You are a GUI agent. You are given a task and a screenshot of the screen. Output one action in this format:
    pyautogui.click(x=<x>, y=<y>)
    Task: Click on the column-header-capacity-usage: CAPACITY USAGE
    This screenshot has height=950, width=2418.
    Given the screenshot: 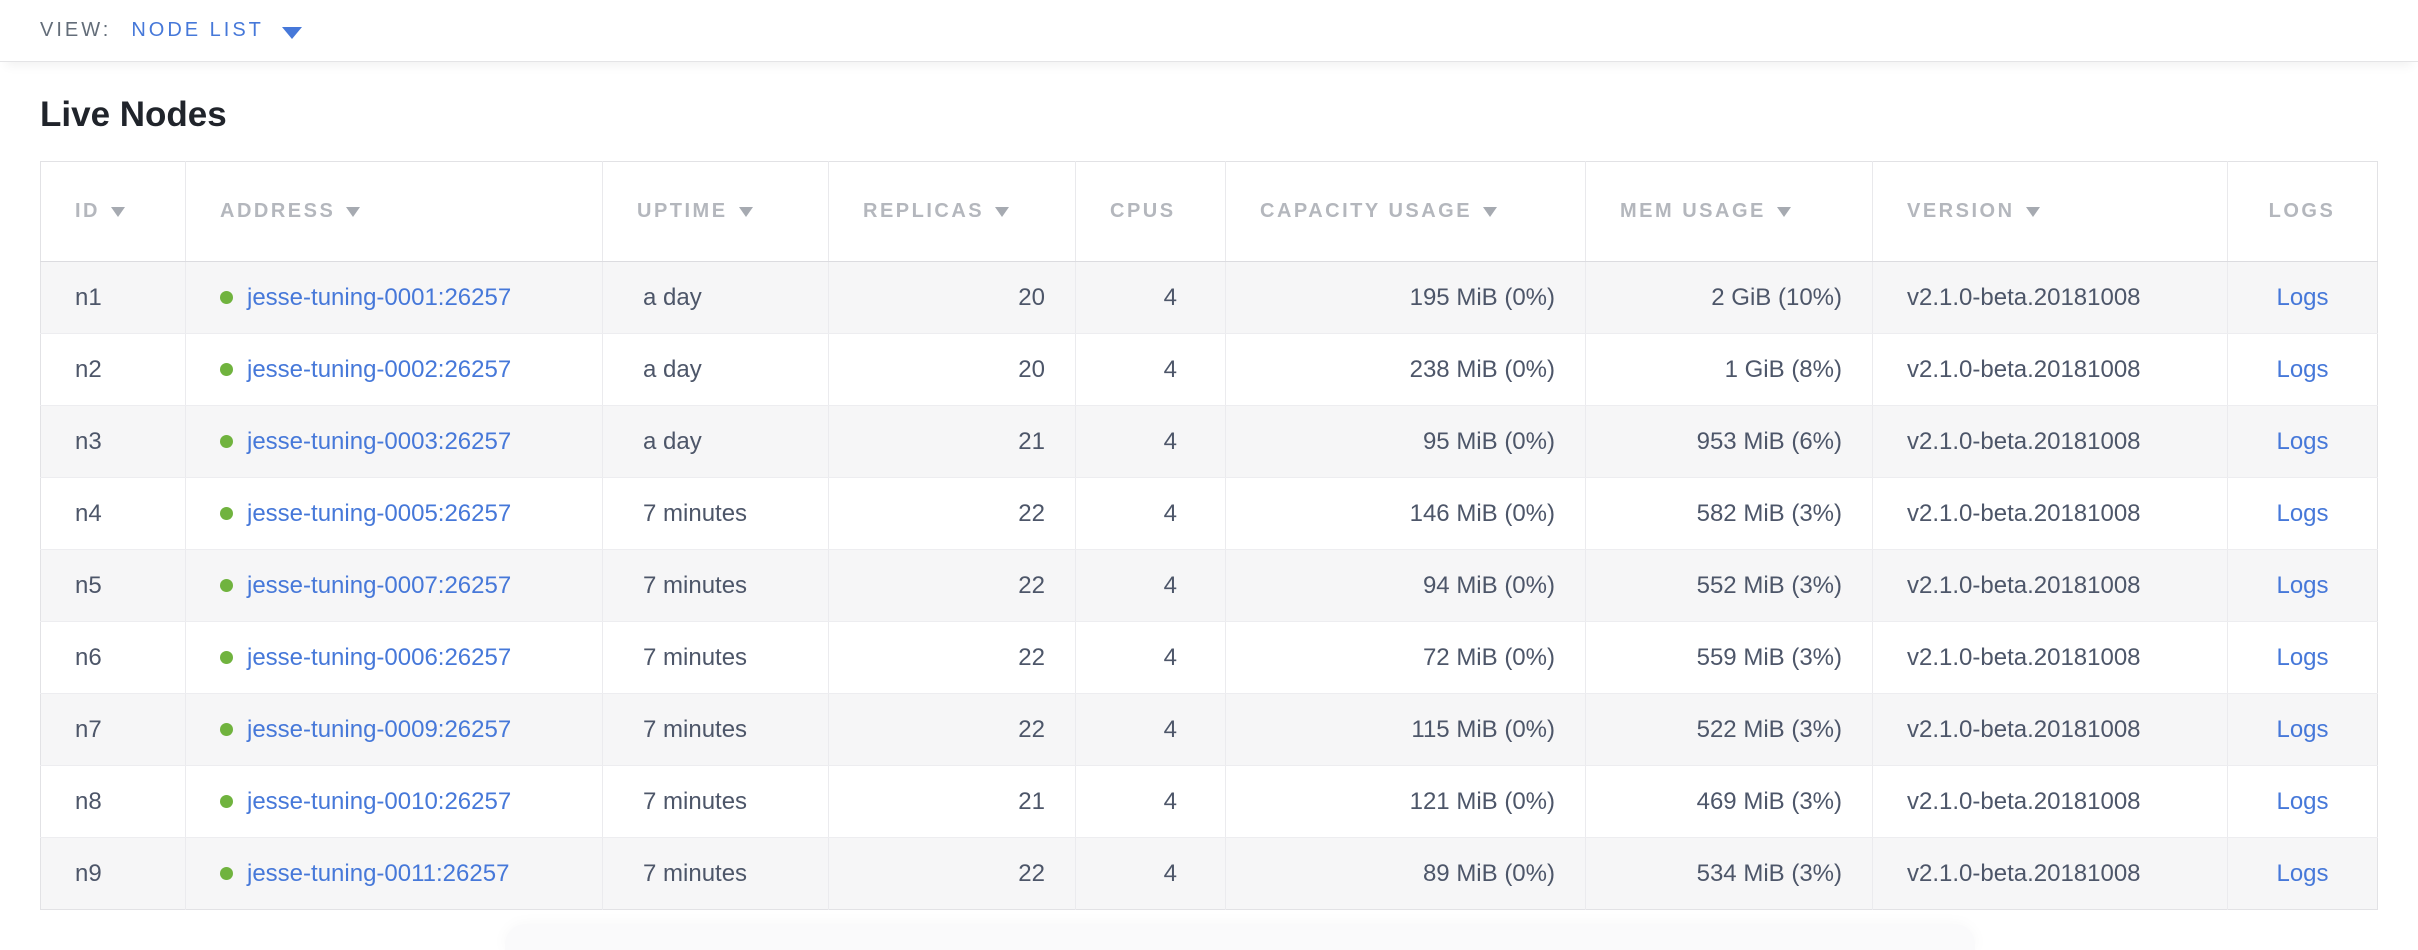 What is the action you would take?
    pyautogui.click(x=1405, y=211)
    